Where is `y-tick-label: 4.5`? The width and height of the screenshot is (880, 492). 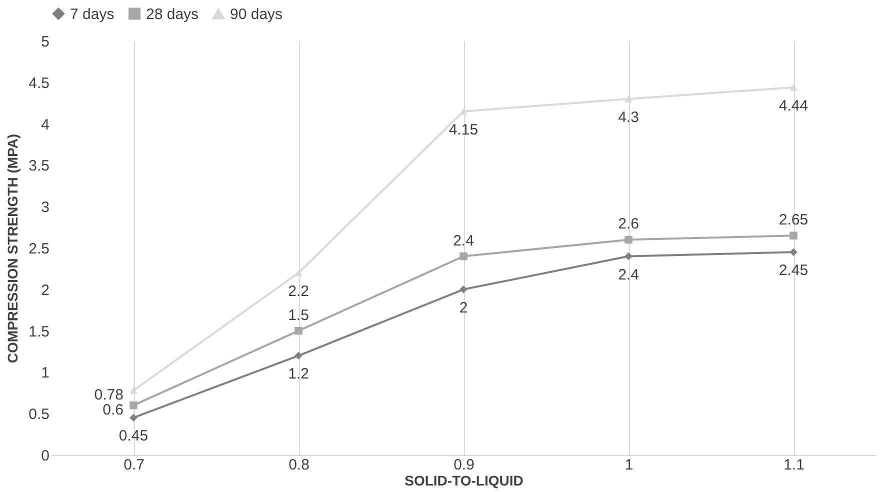
y-tick-label: 4.5 is located at coordinates (39, 83).